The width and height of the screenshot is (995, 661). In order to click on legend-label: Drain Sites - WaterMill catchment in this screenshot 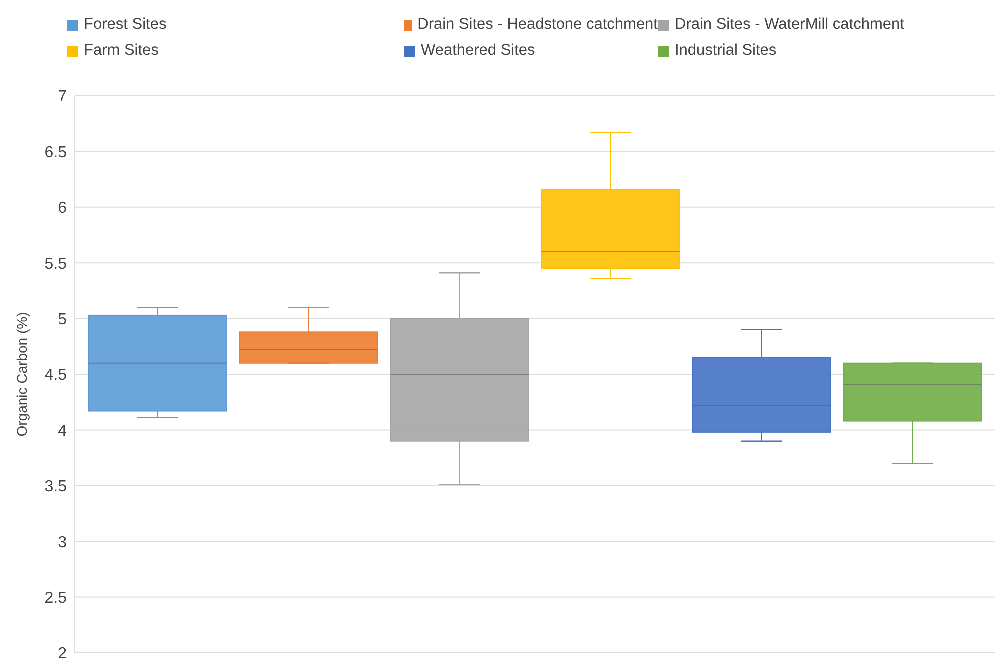, I will do `click(789, 25)`.